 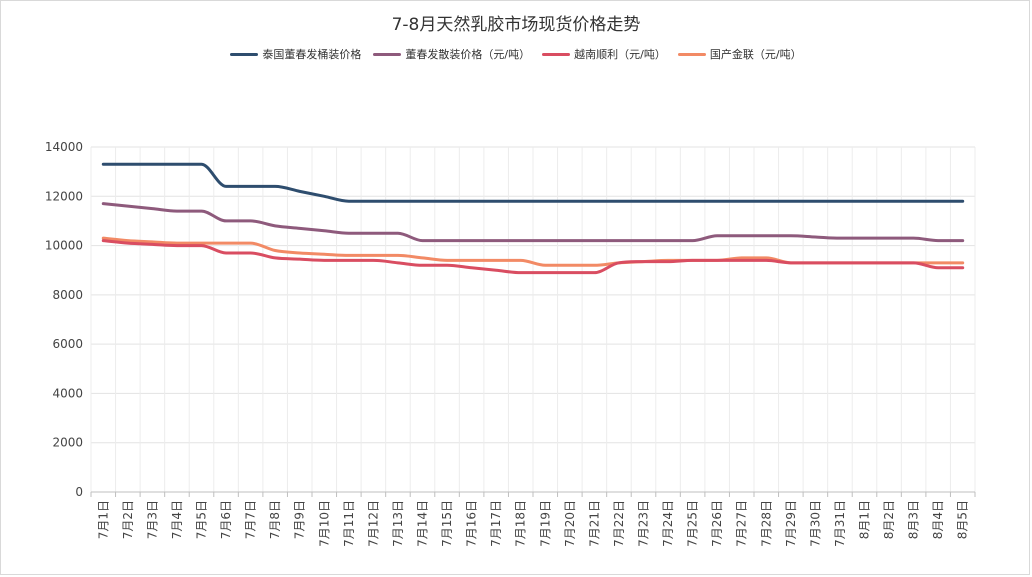 What do you see at coordinates (472, 523) in the screenshot?
I see `x-tick-label: 7月16日` at bounding box center [472, 523].